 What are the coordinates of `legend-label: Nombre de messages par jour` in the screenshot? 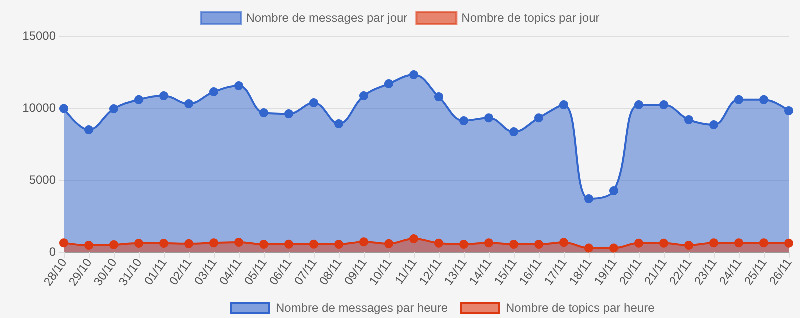 It's located at (327, 18).